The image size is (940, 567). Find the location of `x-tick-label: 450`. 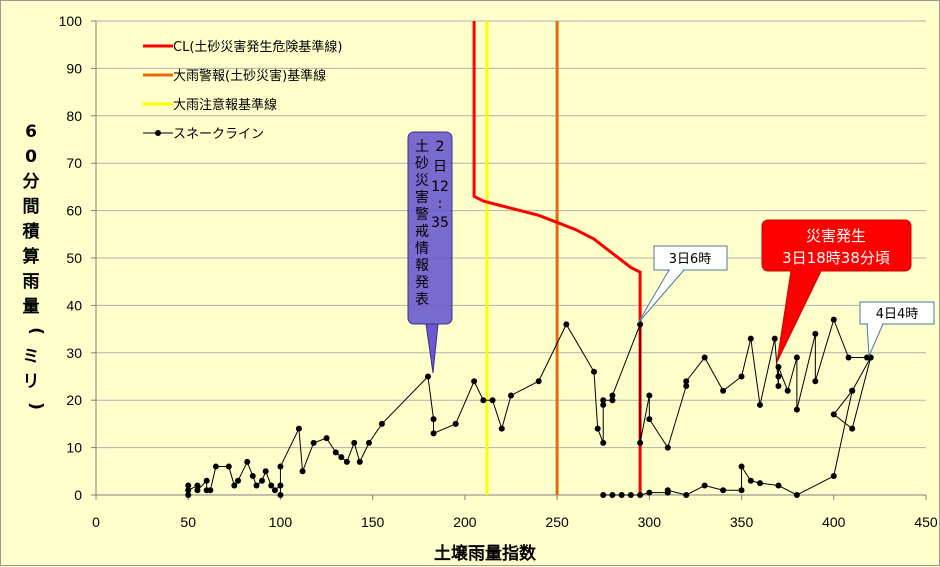

x-tick-label: 450 is located at coordinates (926, 522).